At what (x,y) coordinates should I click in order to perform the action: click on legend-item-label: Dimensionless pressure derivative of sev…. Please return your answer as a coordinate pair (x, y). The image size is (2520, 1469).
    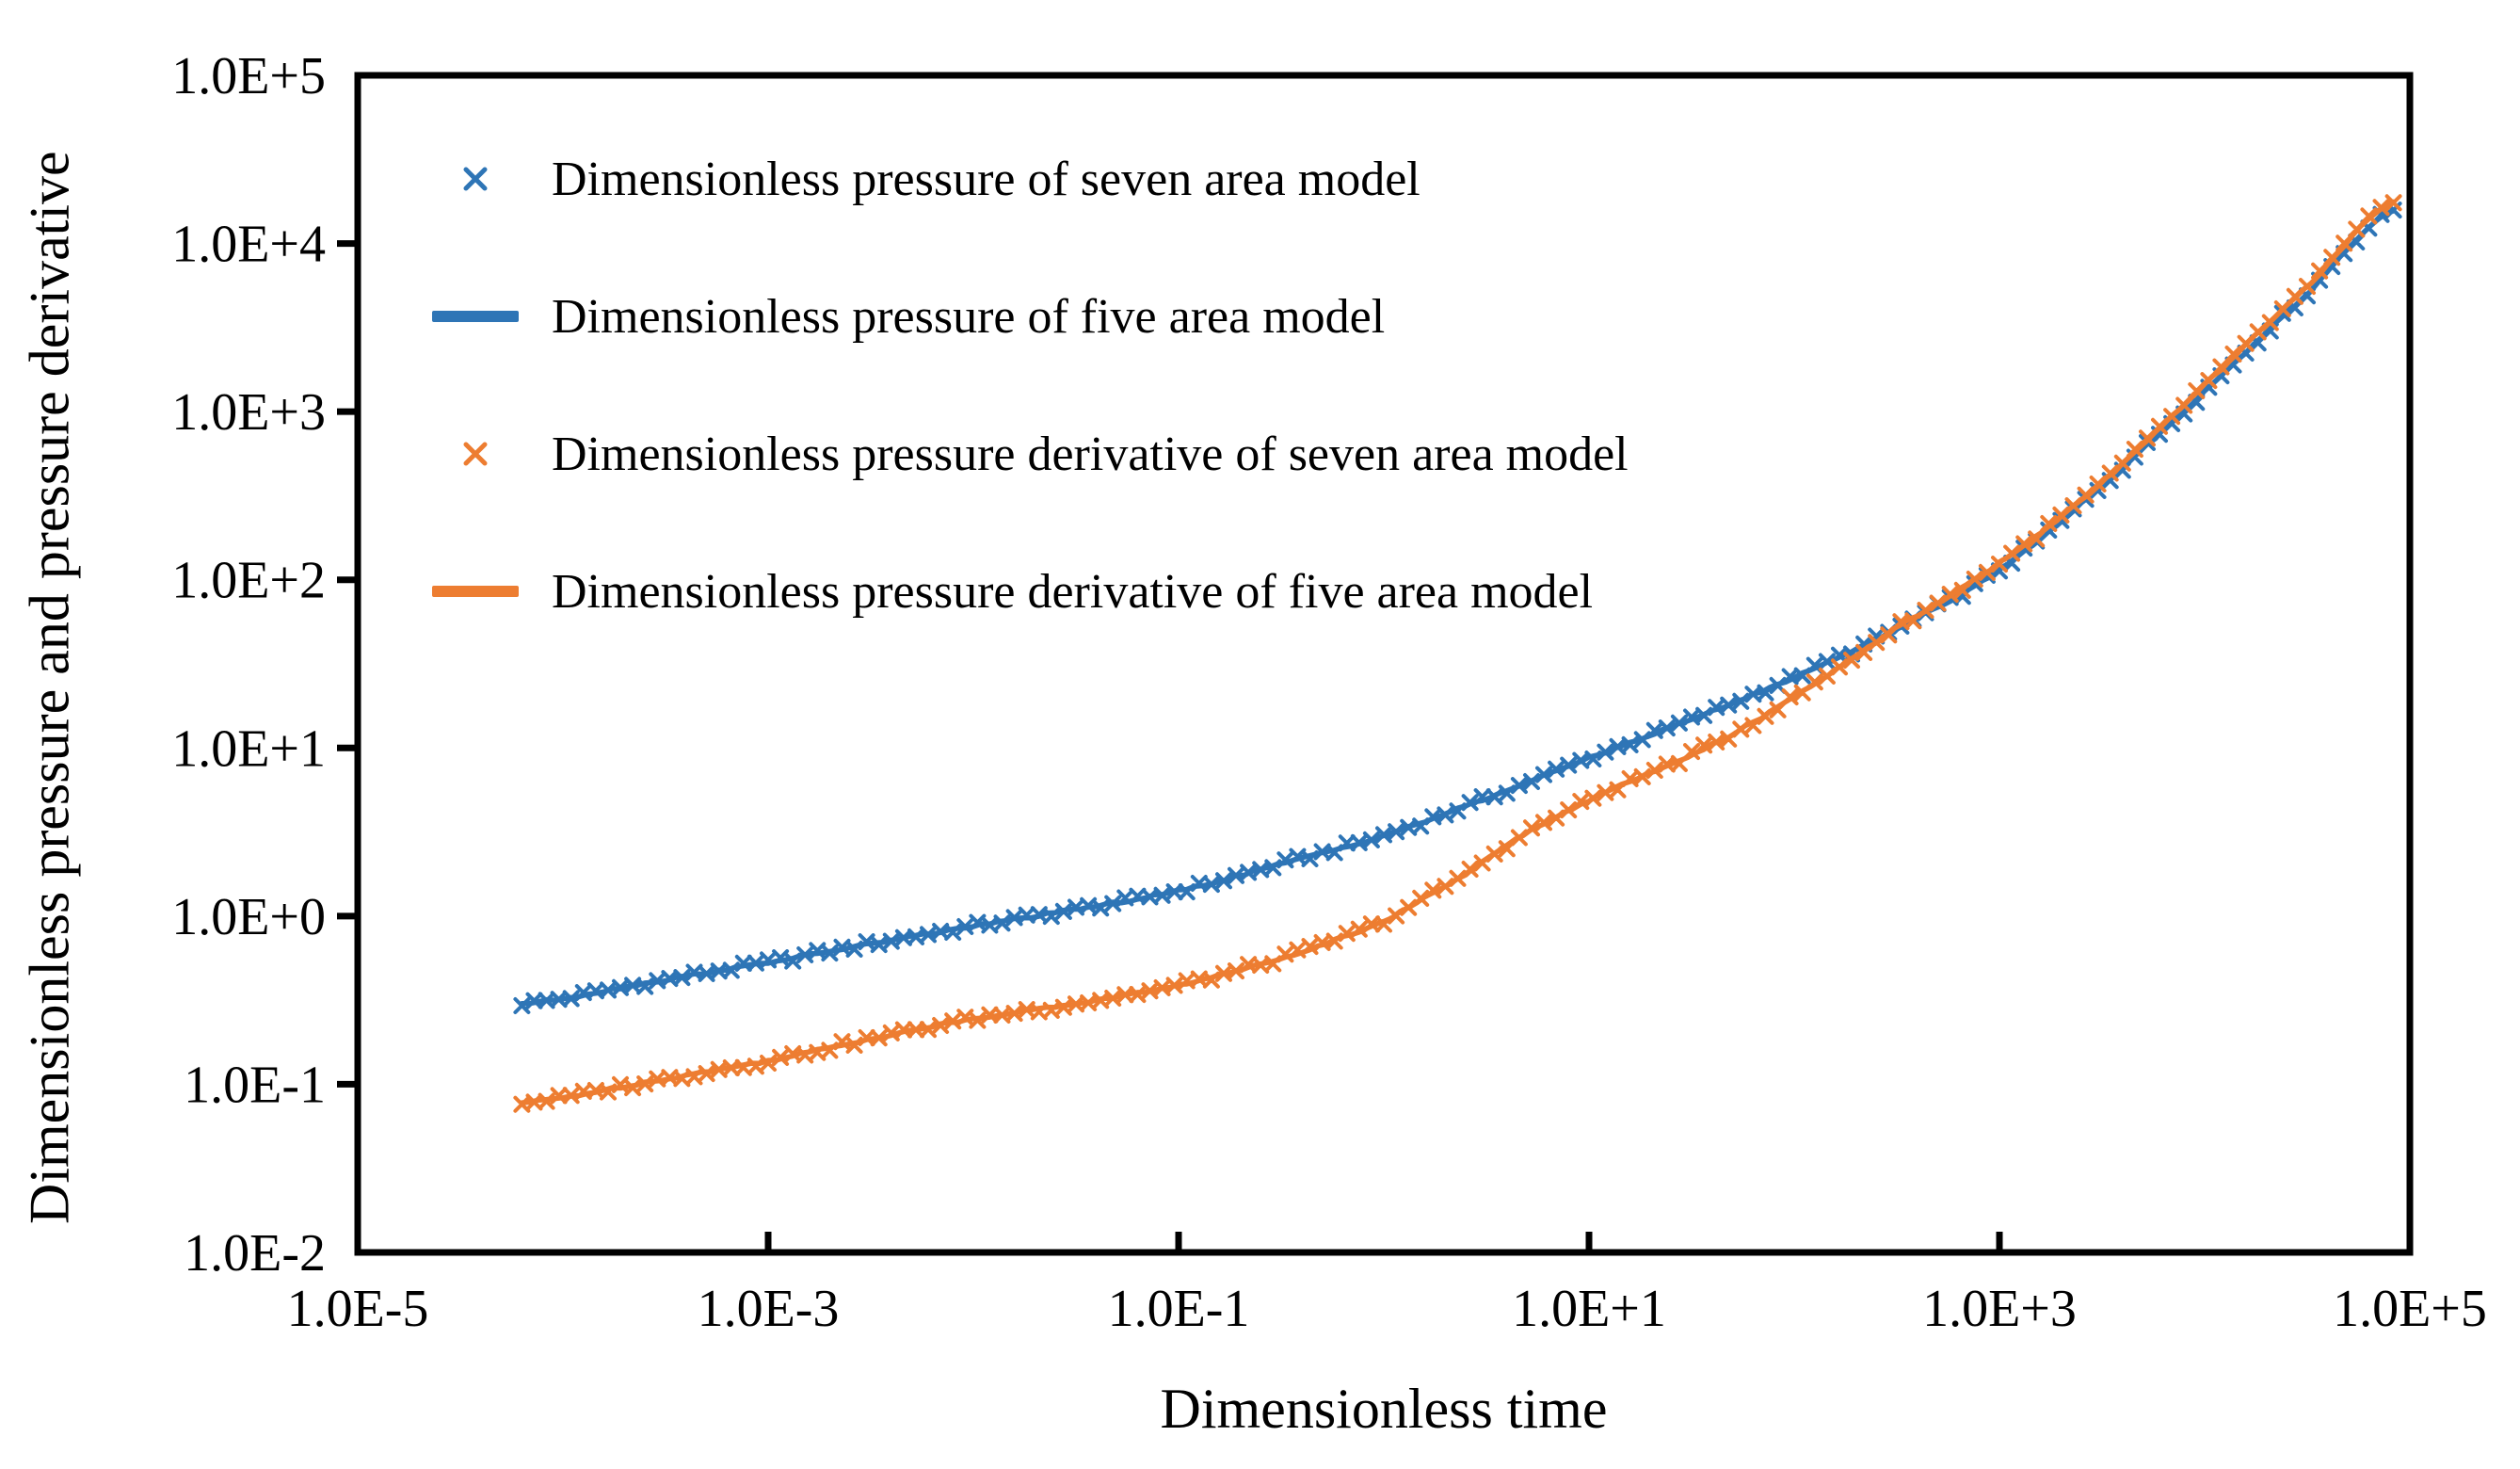
    Looking at the image, I should click on (1090, 454).